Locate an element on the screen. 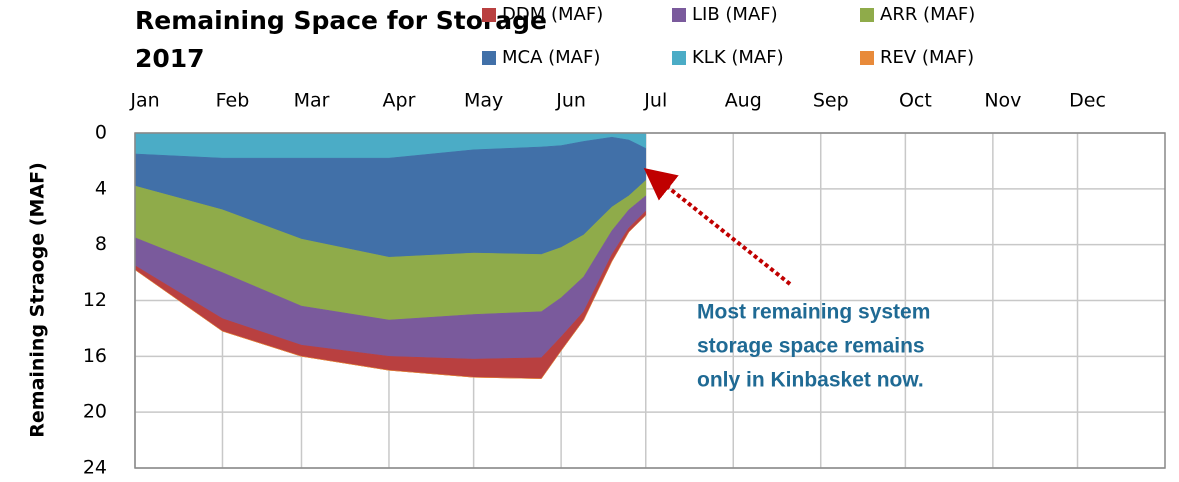 Image resolution: width=1179 pixels, height=482 pixels. annotation-text: Most remaining system is located at coordinates (813, 312).